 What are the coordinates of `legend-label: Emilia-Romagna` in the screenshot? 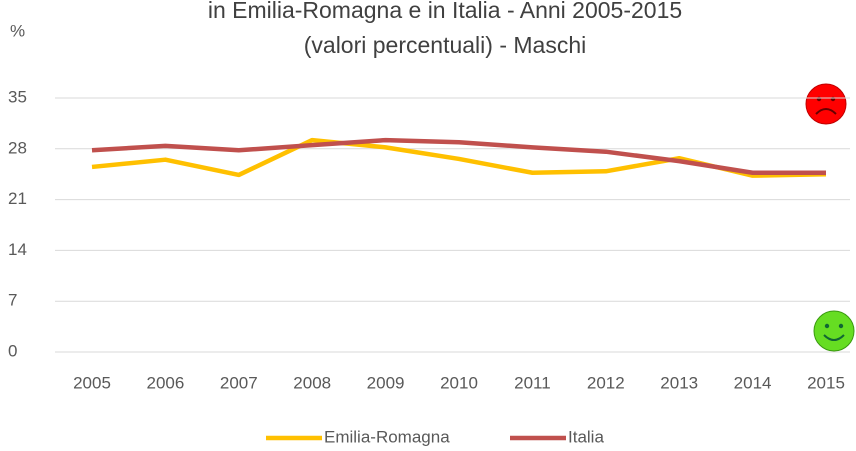 It's located at (387, 436).